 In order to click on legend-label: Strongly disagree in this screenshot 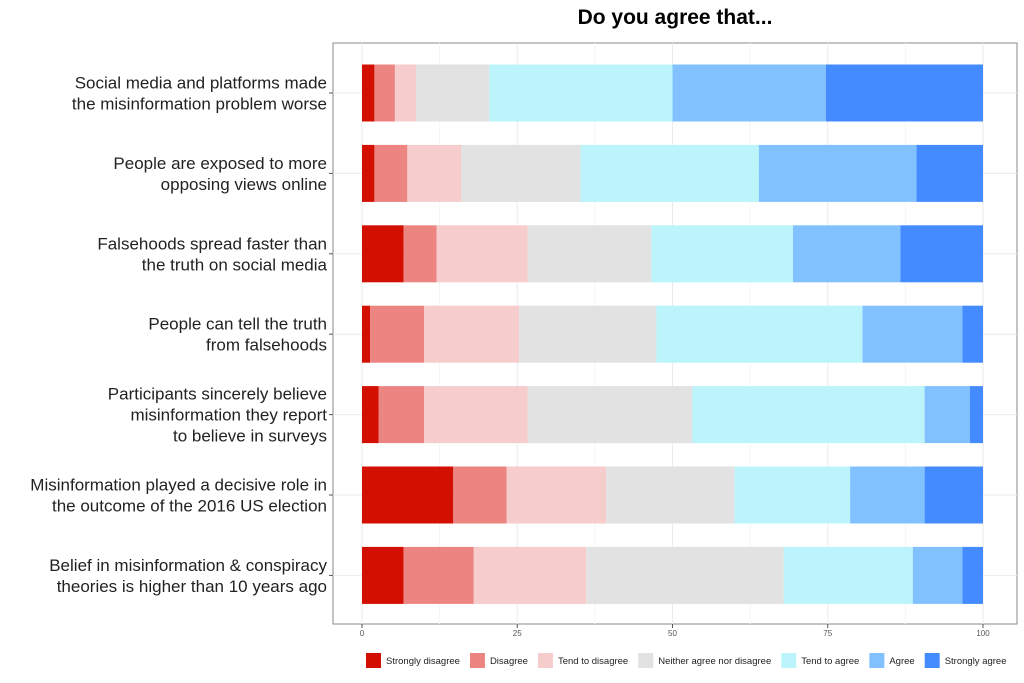, I will do `click(423, 661)`.